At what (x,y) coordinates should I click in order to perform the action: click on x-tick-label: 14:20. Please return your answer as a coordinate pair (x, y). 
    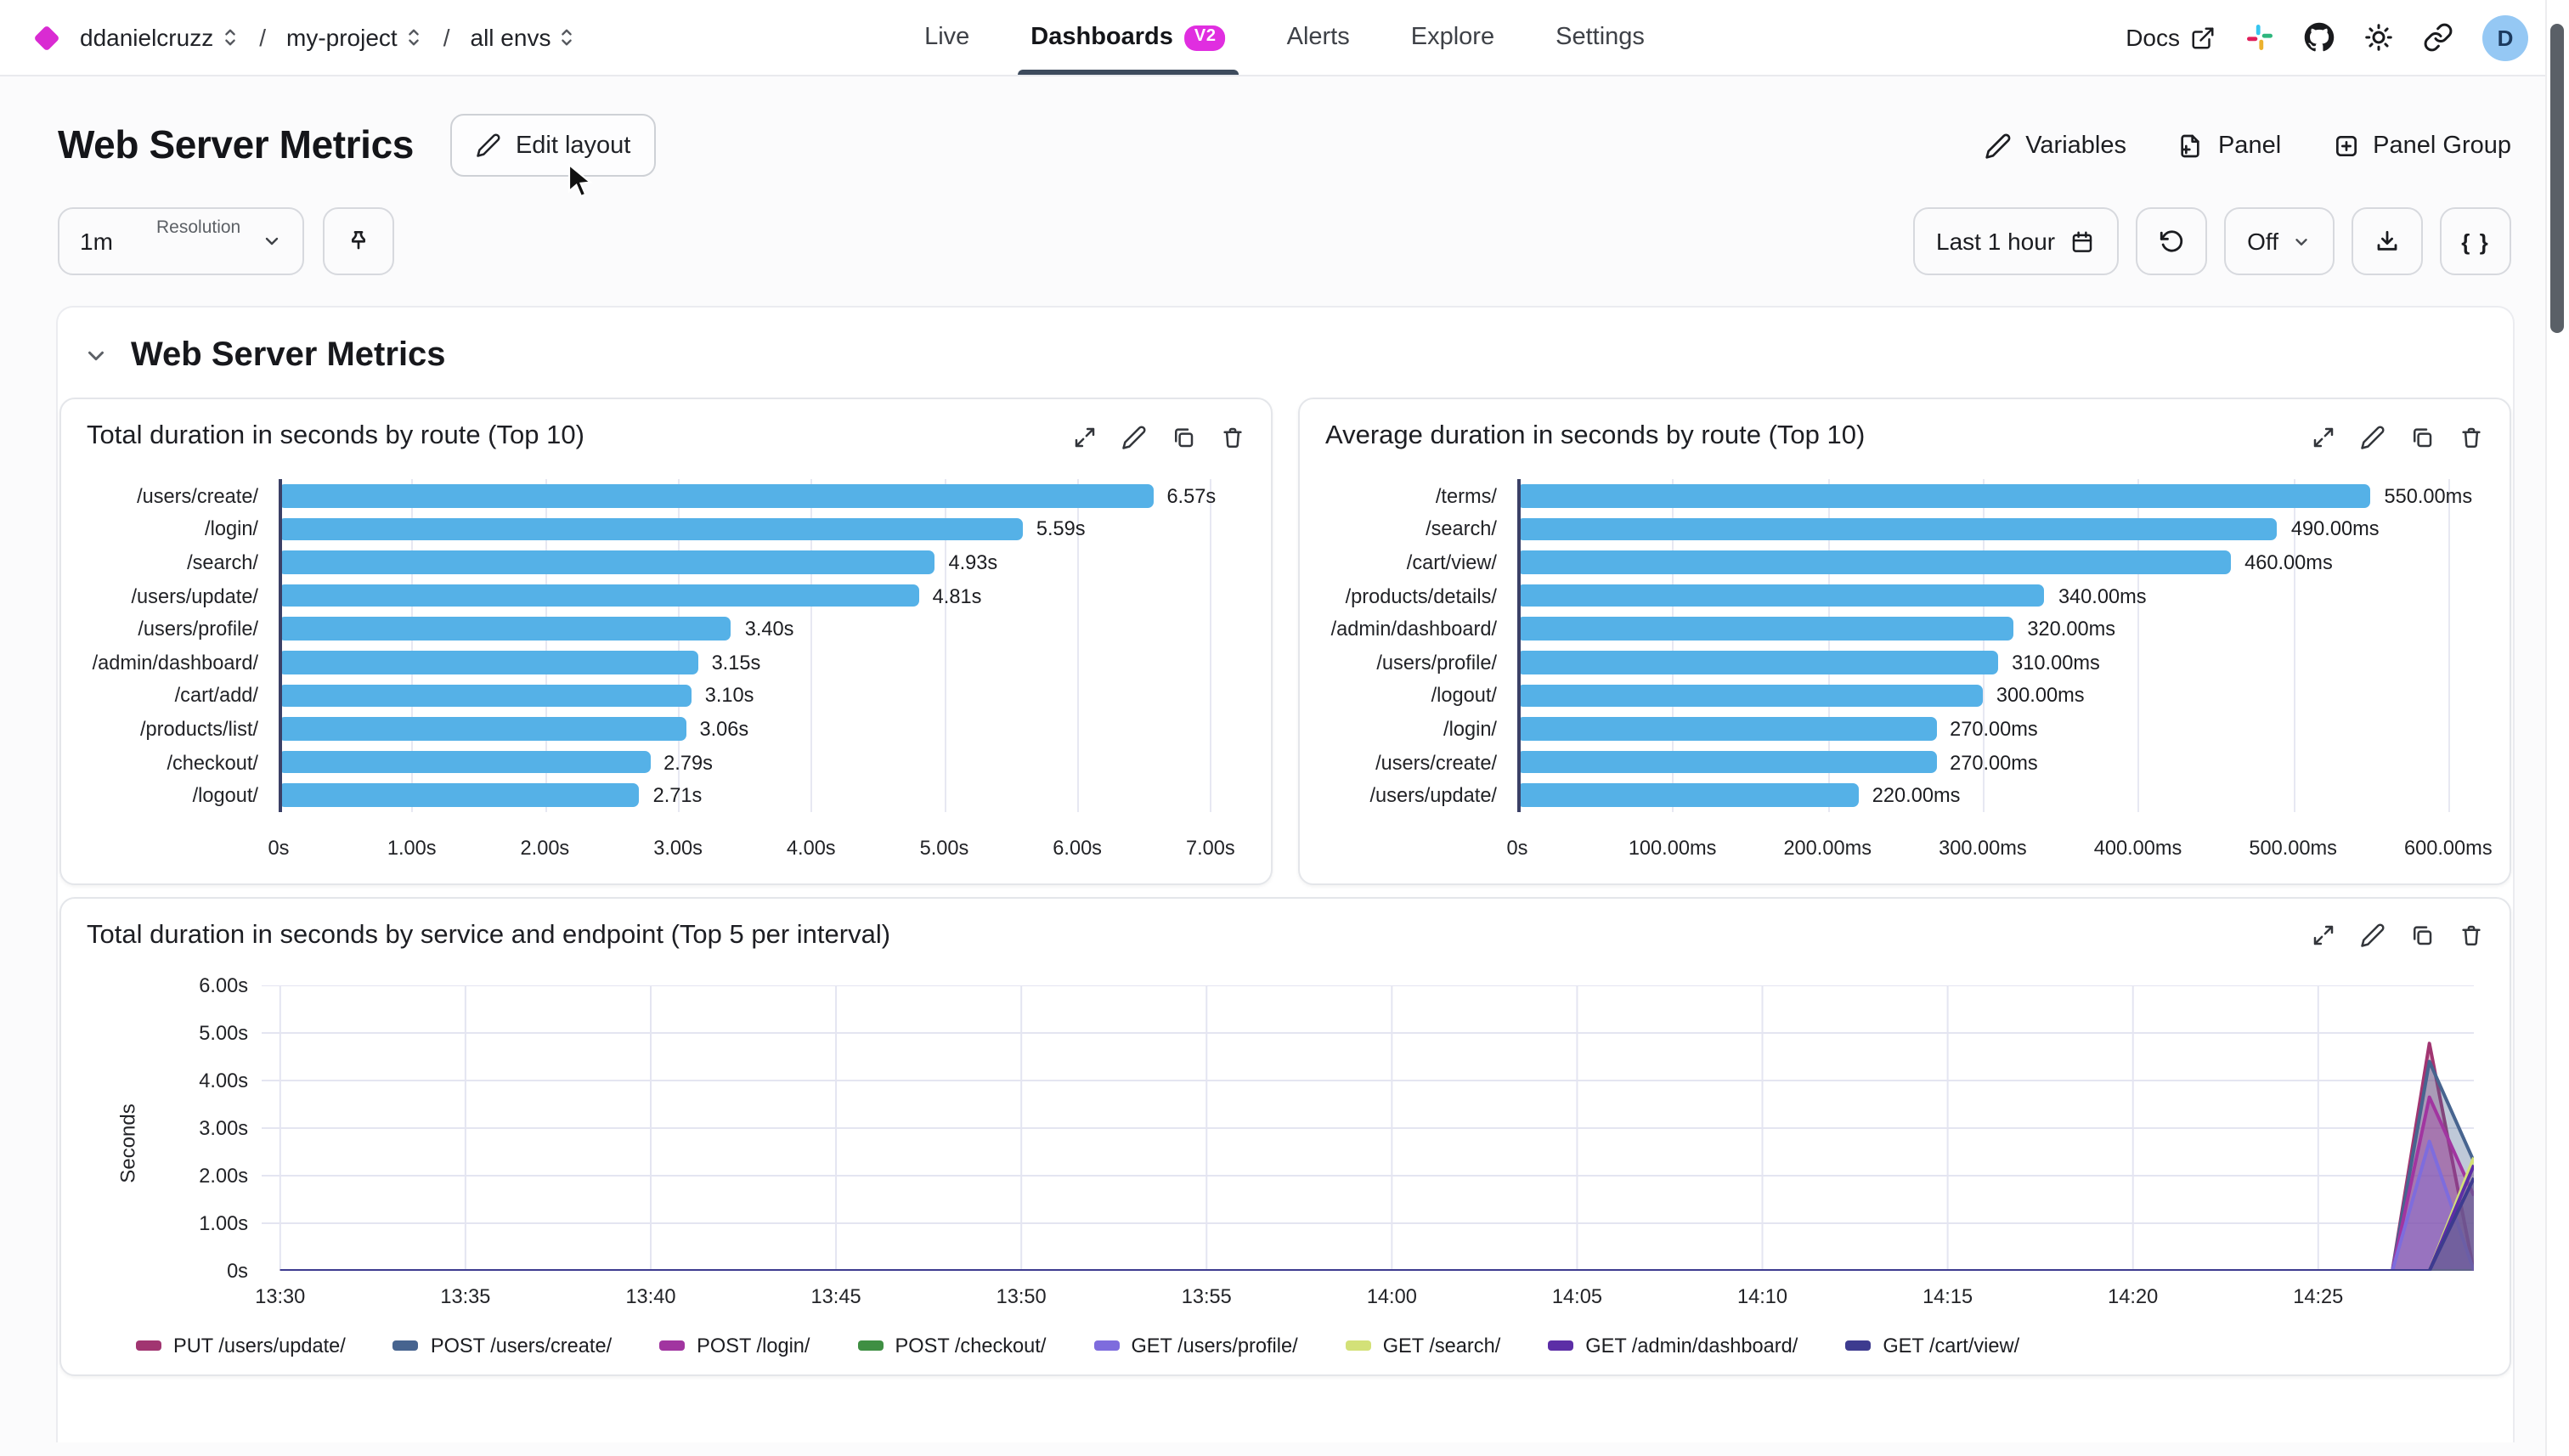
    Looking at the image, I should click on (2134, 1296).